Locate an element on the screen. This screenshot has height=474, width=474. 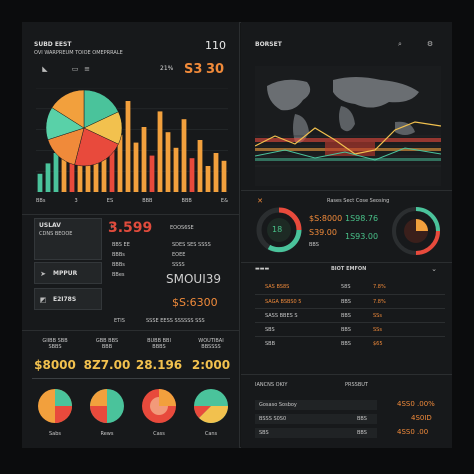
bottom-header-2: PRSSBUT is located at coordinates (356, 385).